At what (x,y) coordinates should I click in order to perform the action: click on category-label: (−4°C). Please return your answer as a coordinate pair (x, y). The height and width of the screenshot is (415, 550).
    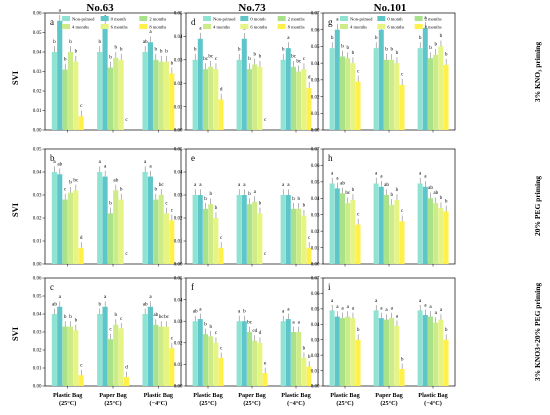
    Looking at the image, I should click on (433, 403).